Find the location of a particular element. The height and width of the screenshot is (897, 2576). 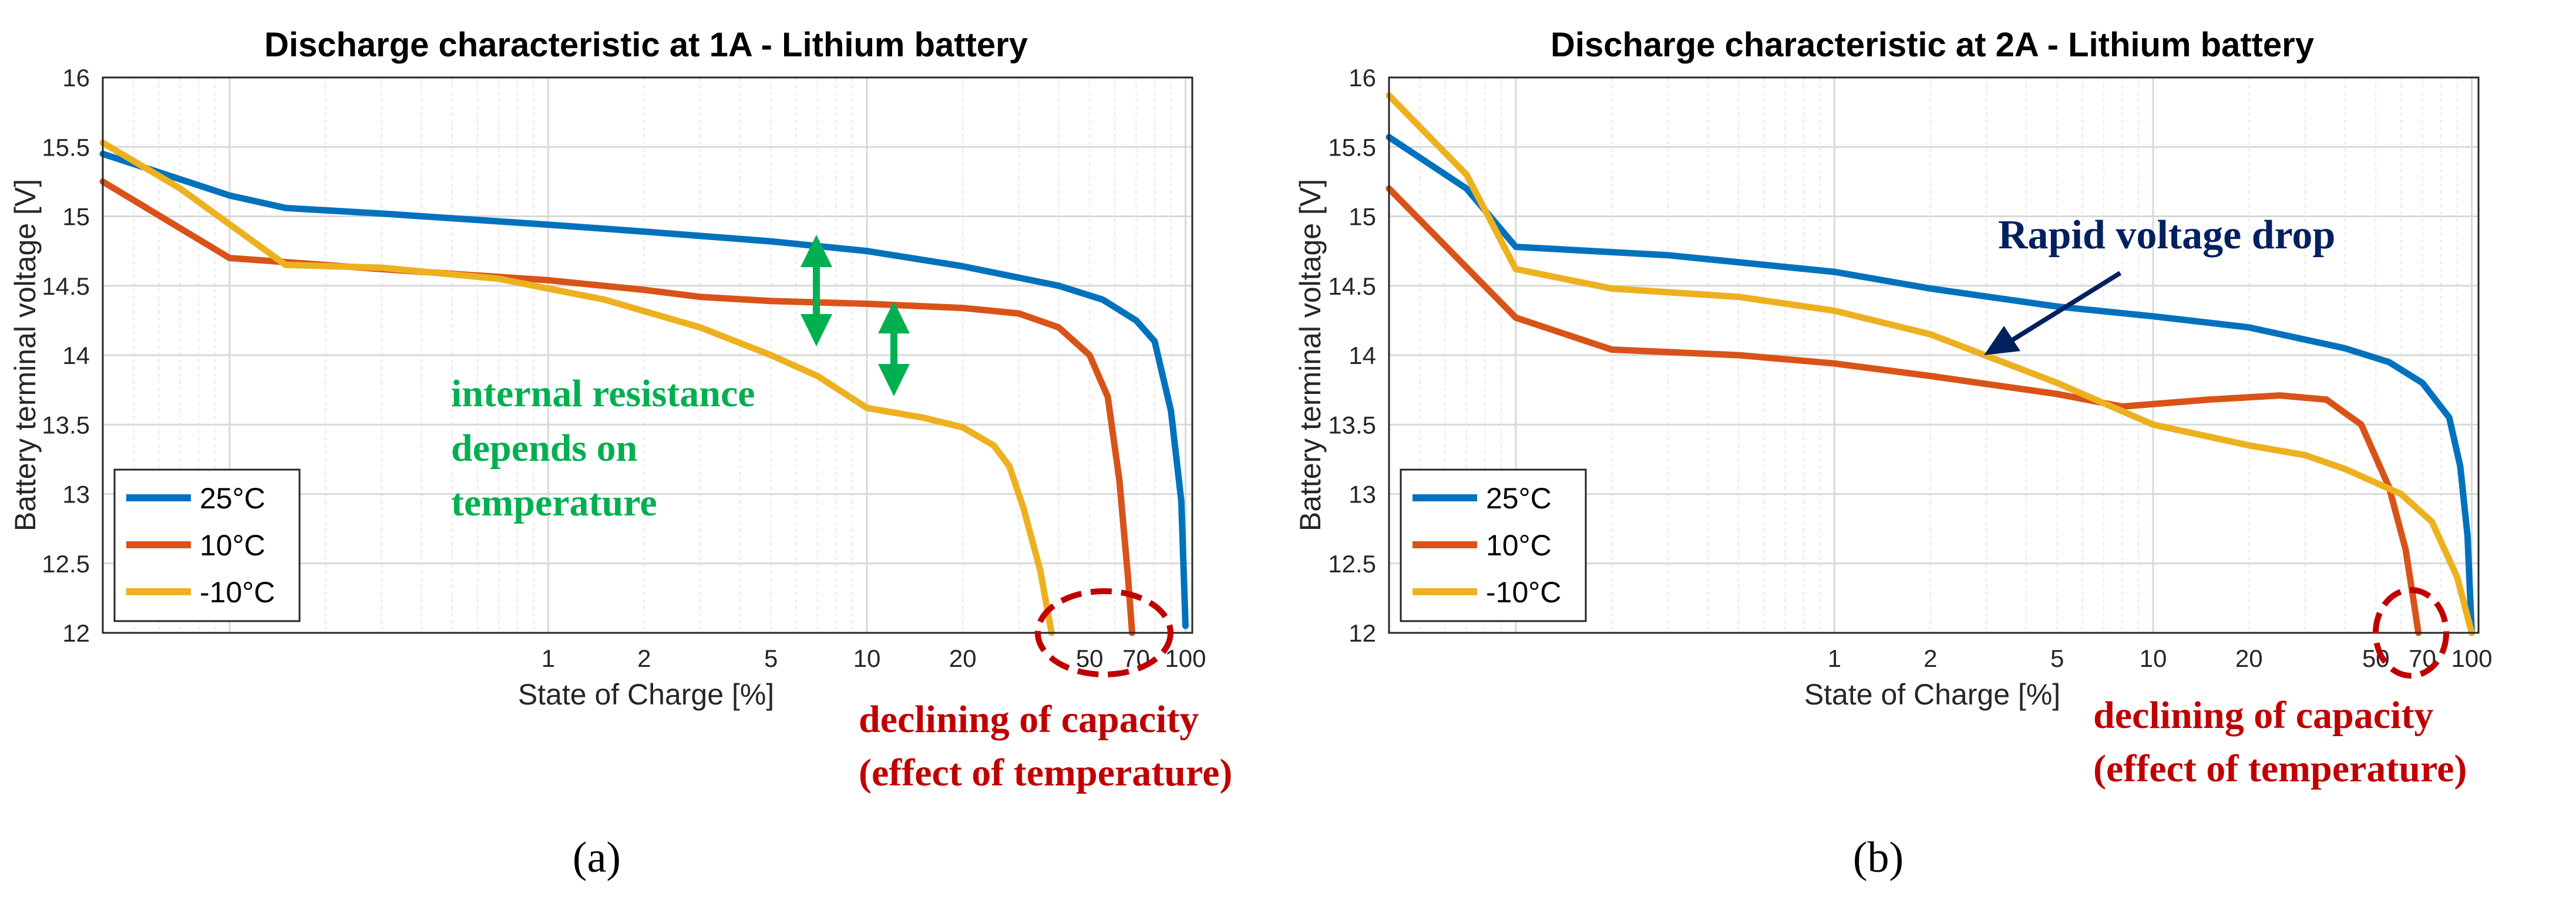

x-tick-labels: 1 2 5 10 20 50 70 100 is located at coordinates (874, 658).